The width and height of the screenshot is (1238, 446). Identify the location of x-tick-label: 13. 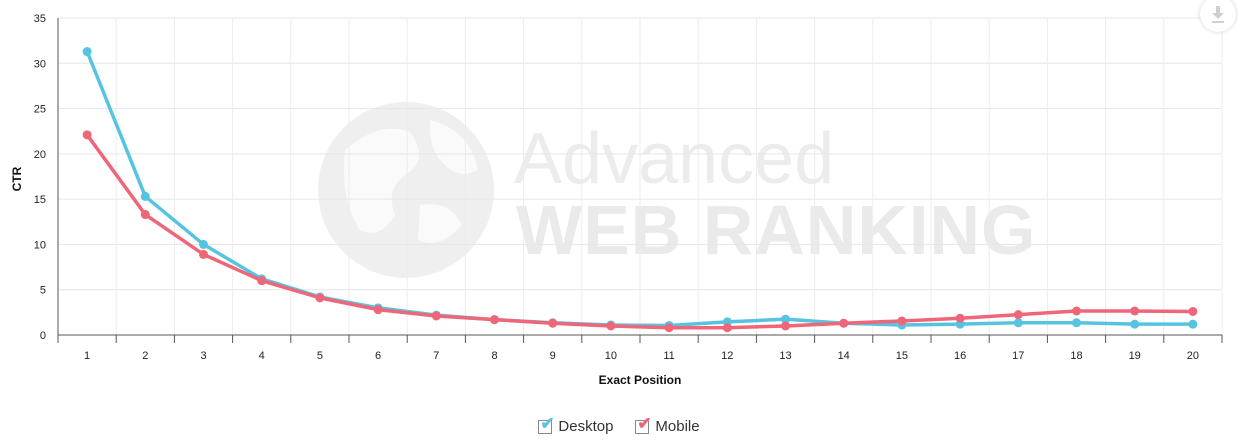
(785, 356).